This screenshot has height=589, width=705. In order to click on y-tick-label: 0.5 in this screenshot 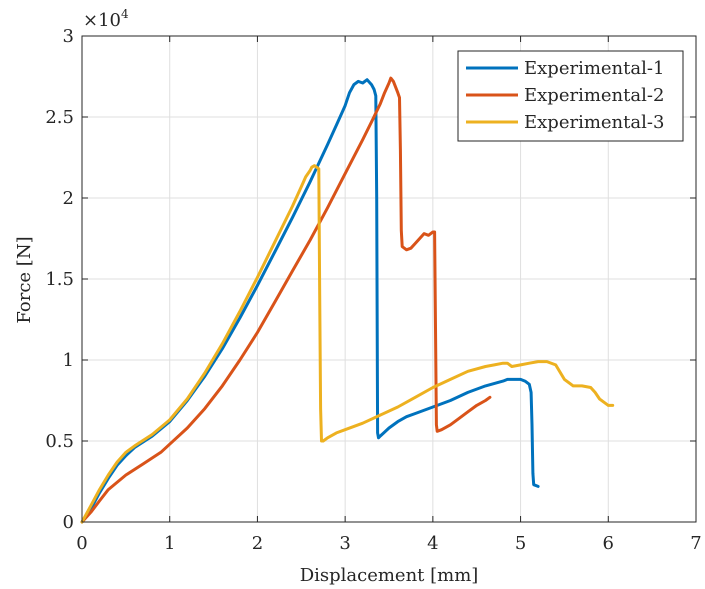, I will do `click(59, 441)`.